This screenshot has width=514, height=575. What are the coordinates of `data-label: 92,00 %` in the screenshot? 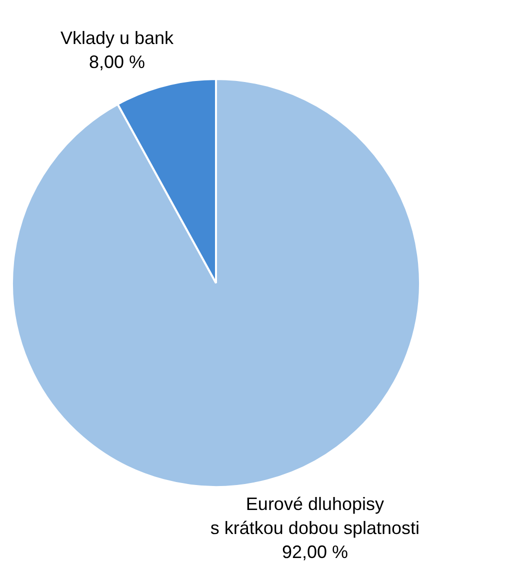 It's located at (315, 552).